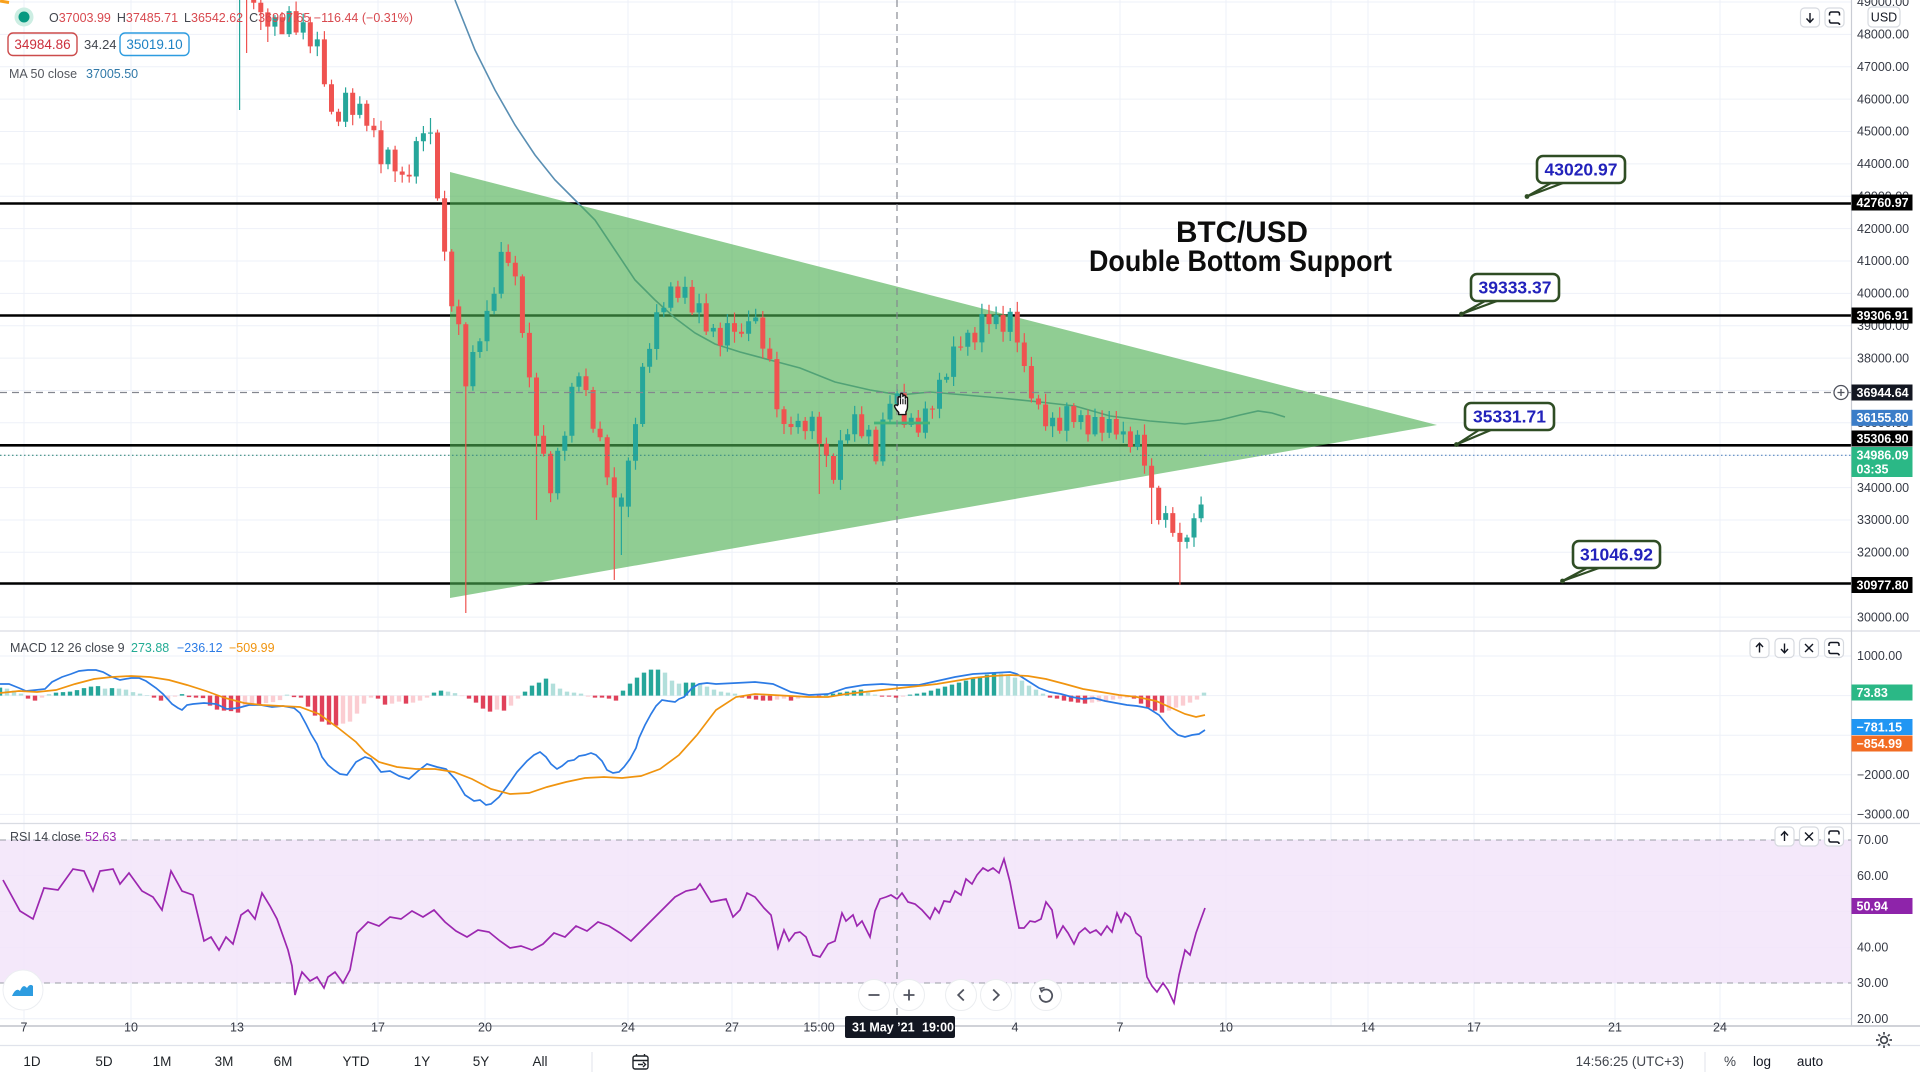  Describe the element at coordinates (1879, 656) in the screenshot. I see `svg-text: 1000.00` at that location.